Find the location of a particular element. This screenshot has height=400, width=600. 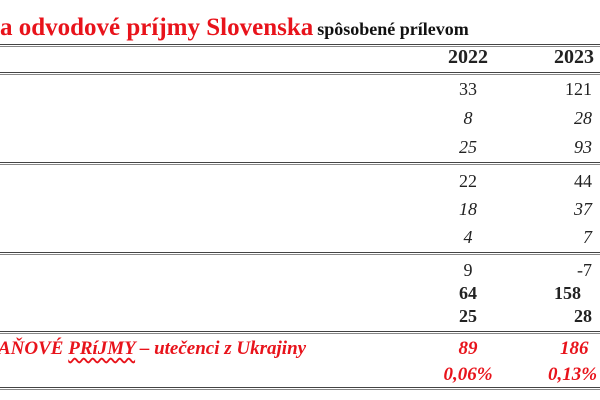

total-2023: 186 is located at coordinates (574, 348).